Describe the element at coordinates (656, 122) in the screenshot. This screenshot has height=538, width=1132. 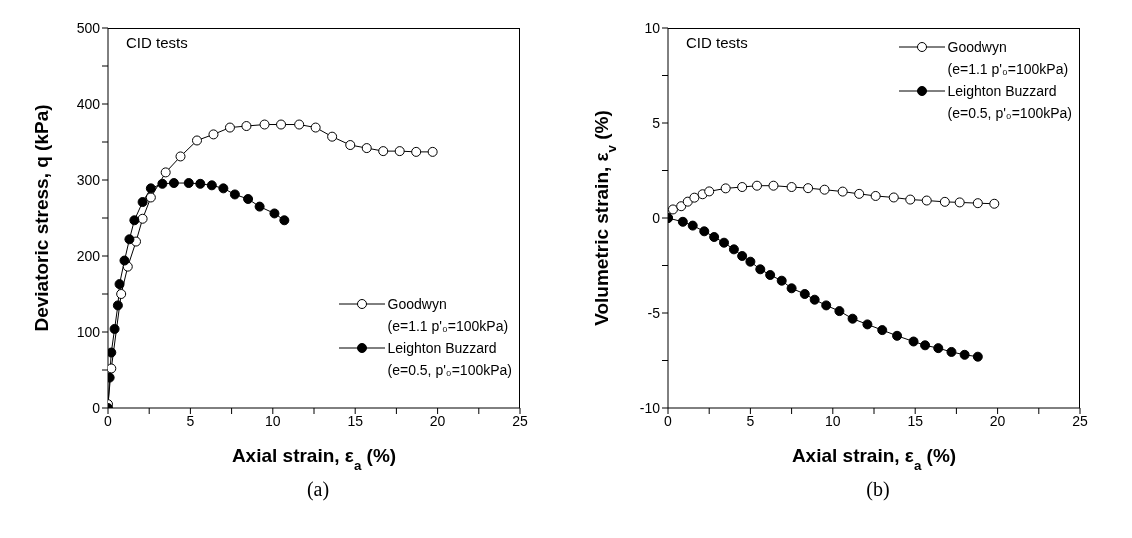
I see `y-tick-label: 5` at that location.